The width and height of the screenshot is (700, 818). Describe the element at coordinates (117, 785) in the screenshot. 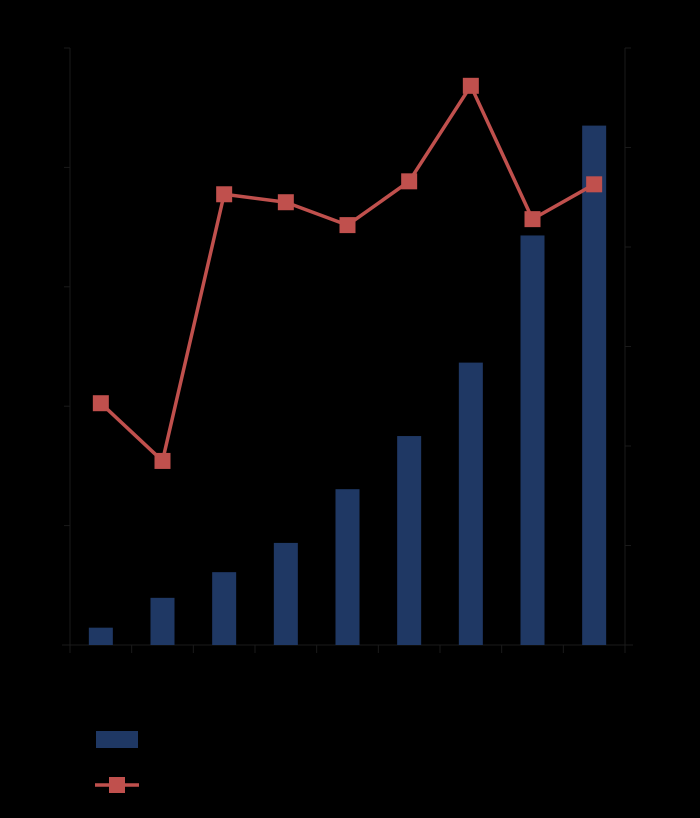

I see `legend-line-marker` at that location.